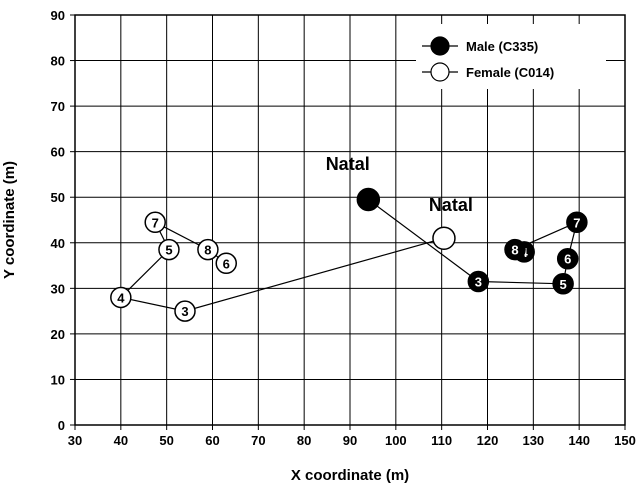  What do you see at coordinates (625, 440) in the screenshot?
I see `x-tick-label: 150` at bounding box center [625, 440].